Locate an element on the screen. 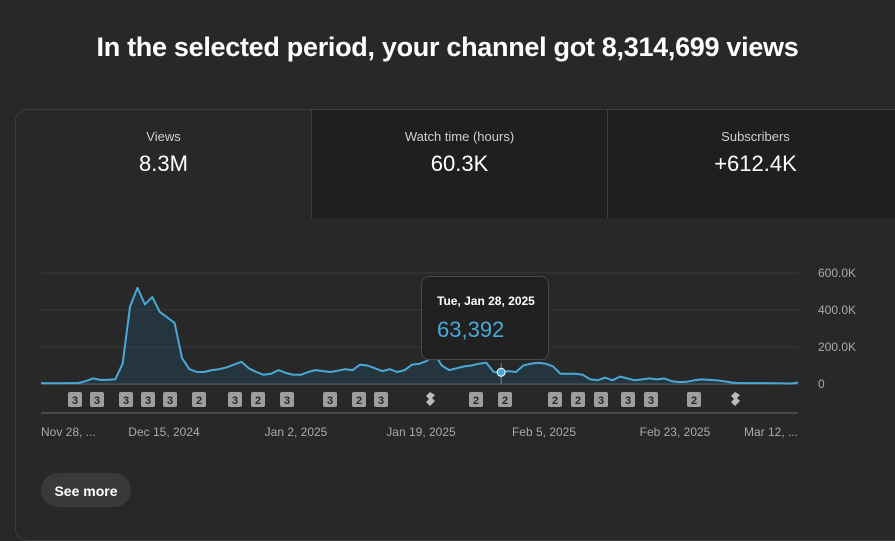 The width and height of the screenshot is (895, 541). tab-views-label: Views is located at coordinates (163, 136).